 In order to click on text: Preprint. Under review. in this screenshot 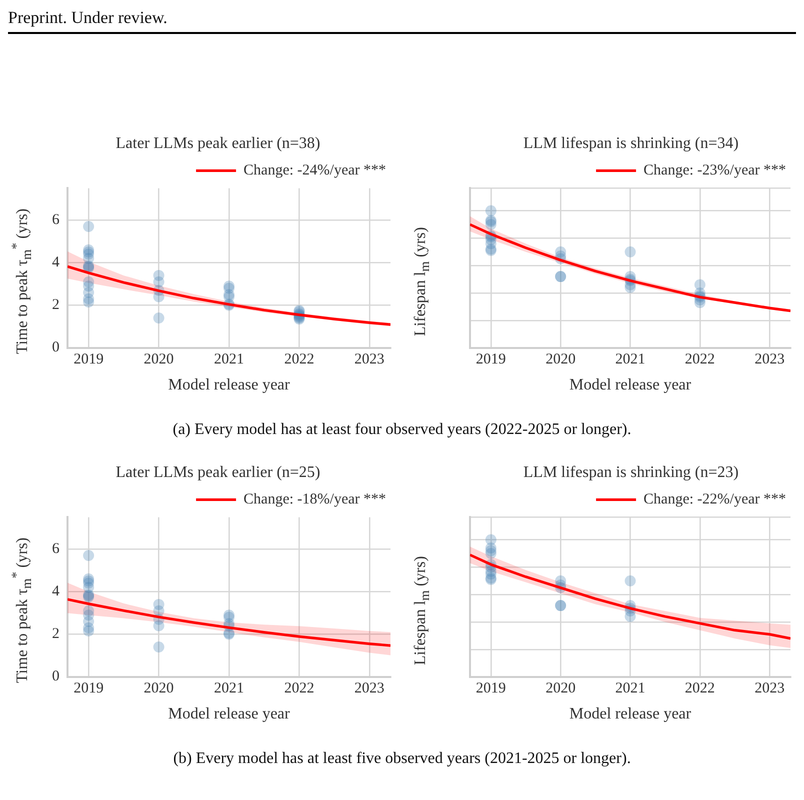, I will do `click(402, 21)`.